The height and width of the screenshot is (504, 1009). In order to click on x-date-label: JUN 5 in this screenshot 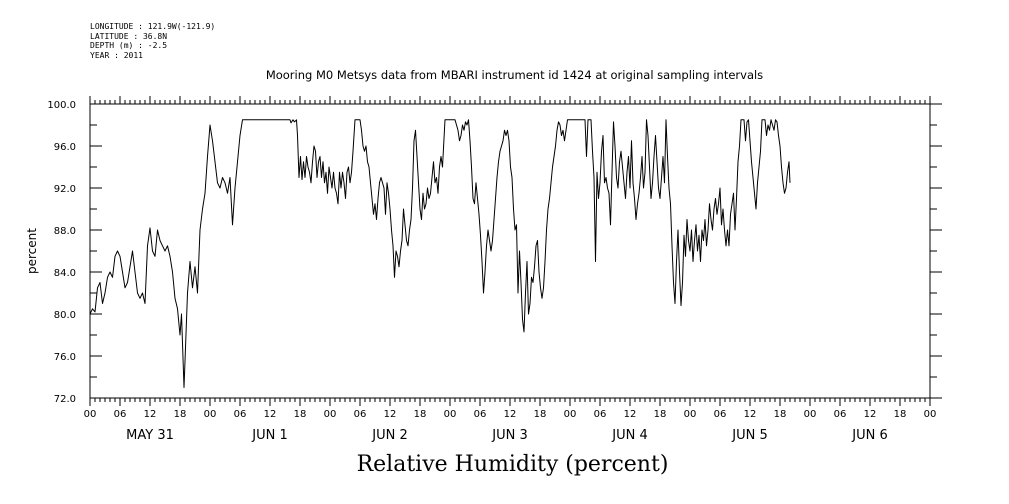, I will do `click(749, 435)`.